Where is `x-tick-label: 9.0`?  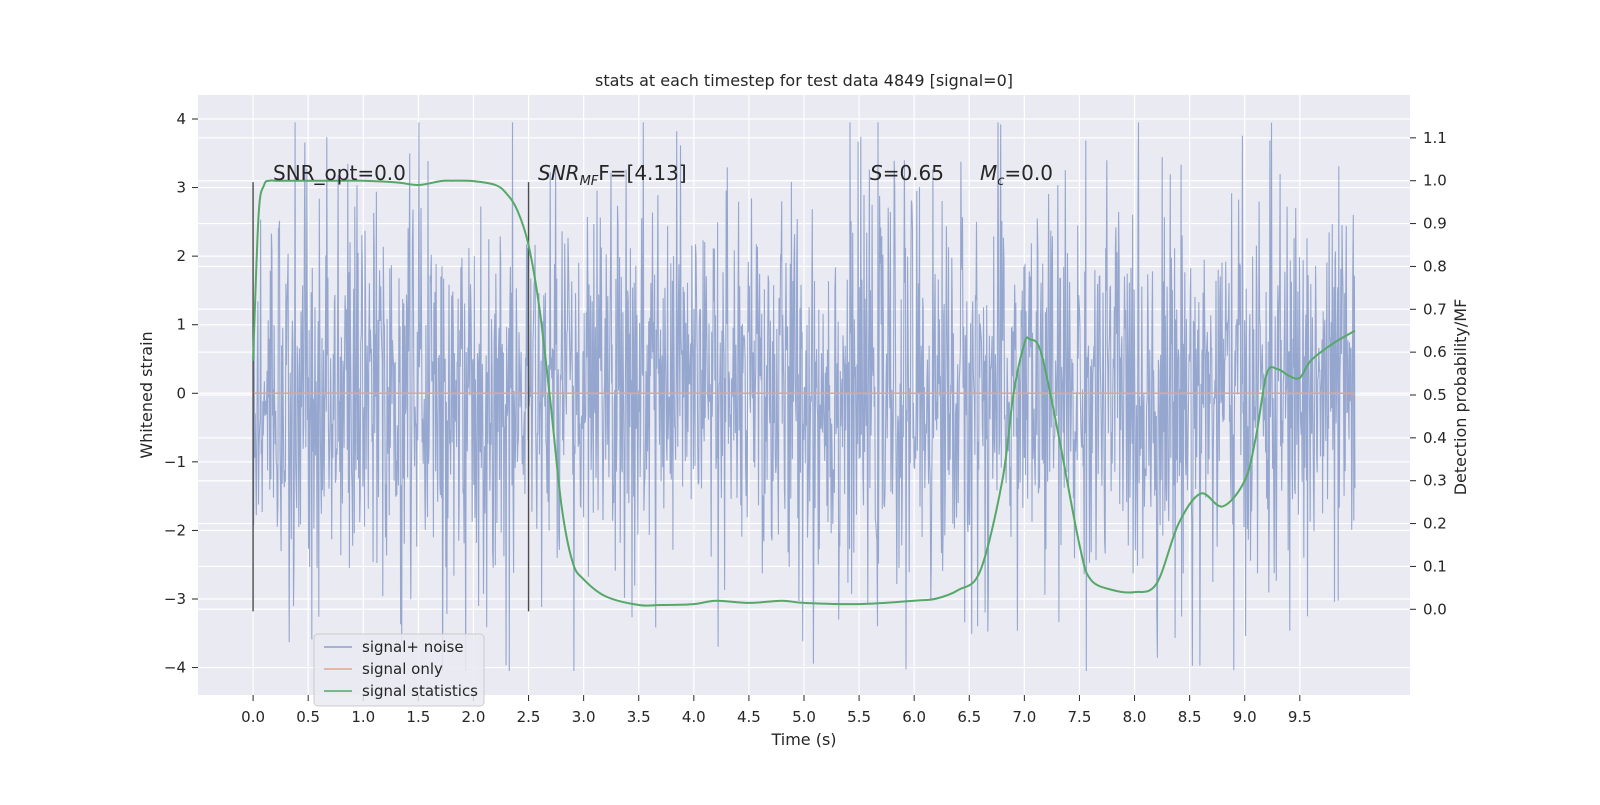
x-tick-label: 9.0 is located at coordinates (1245, 717).